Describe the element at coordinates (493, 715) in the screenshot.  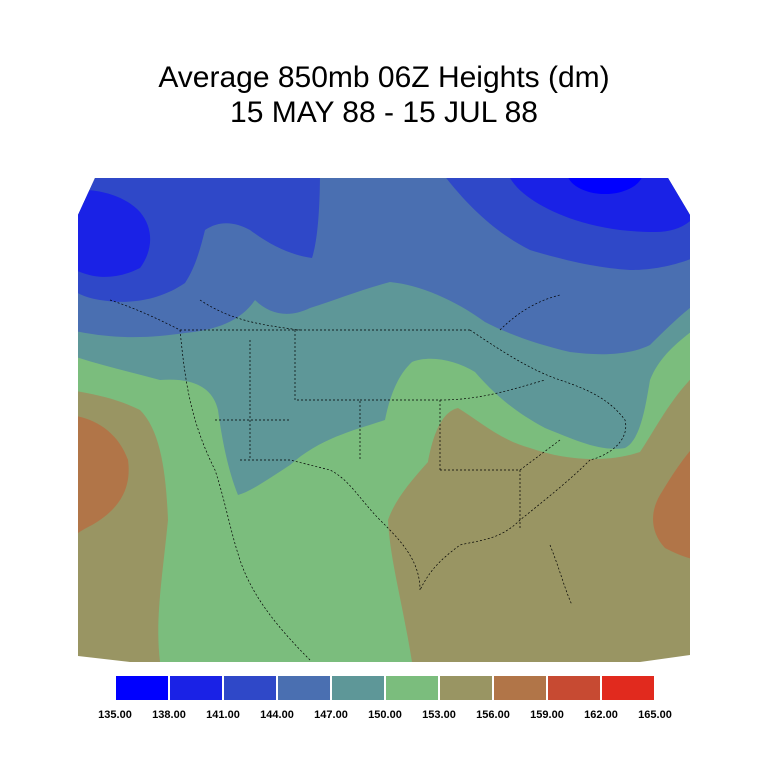
I see `colorbar-label-7: 156.00` at that location.